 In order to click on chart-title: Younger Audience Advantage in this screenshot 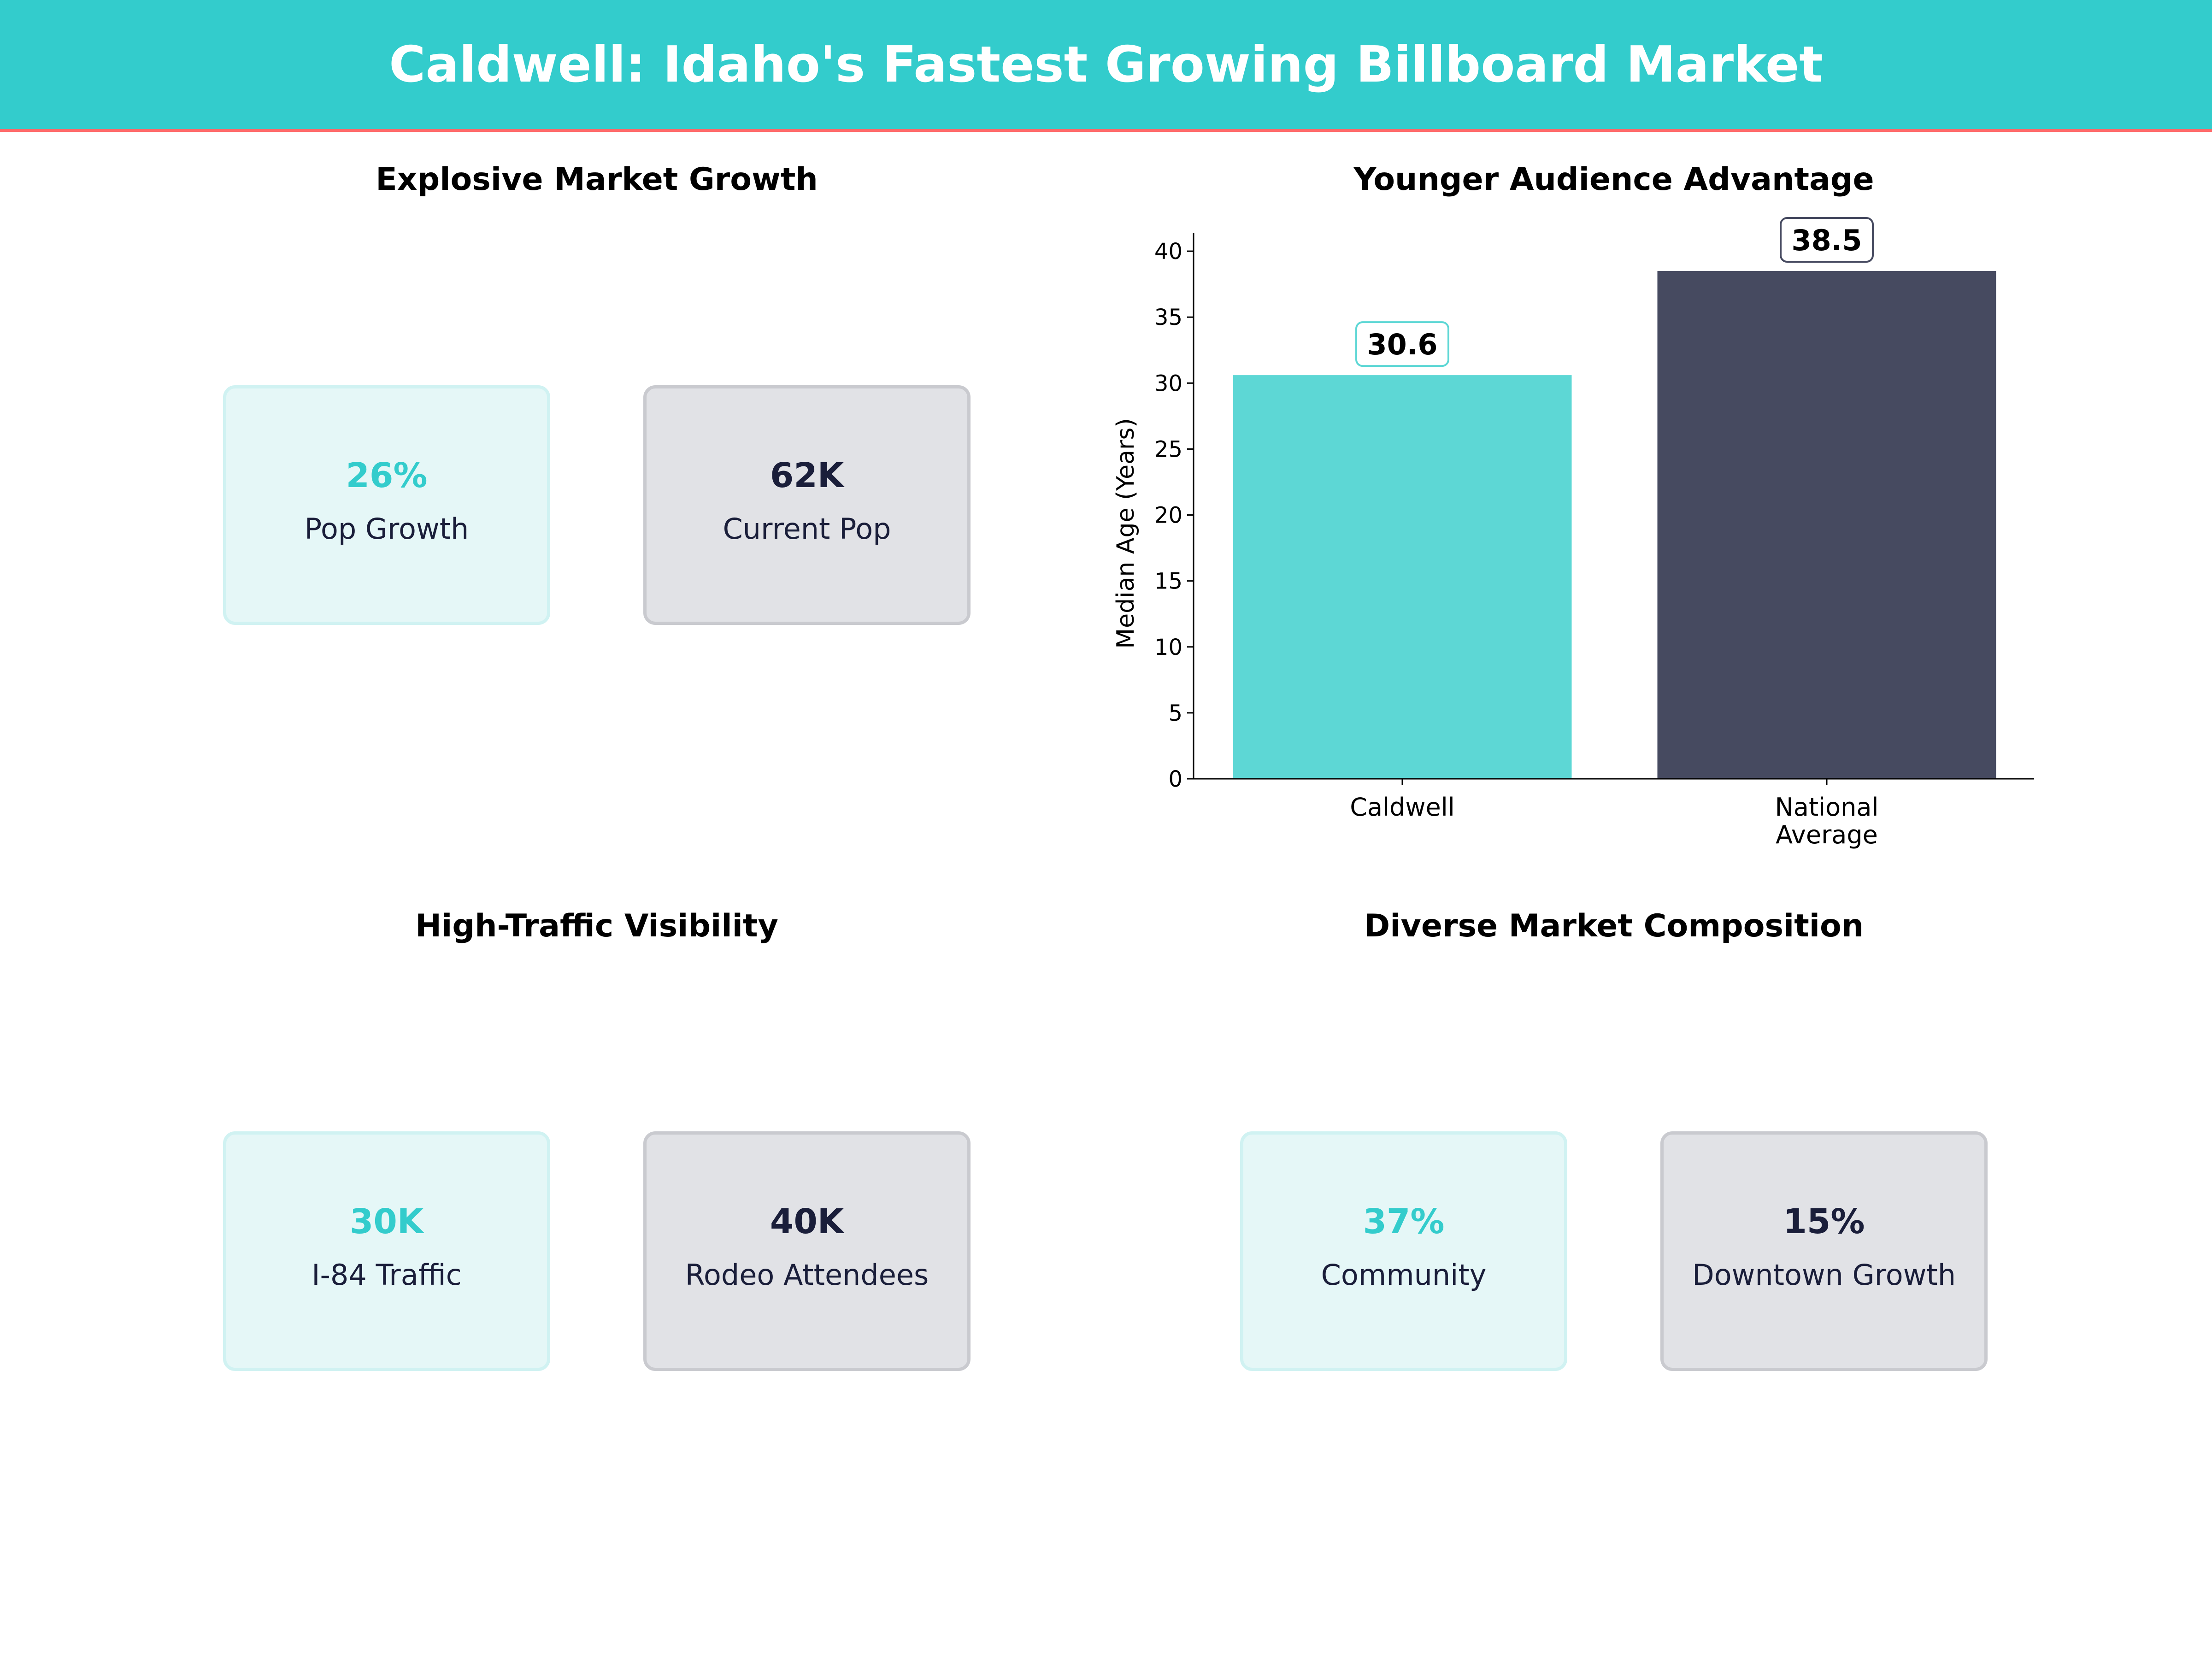, I will do `click(1613, 179)`.